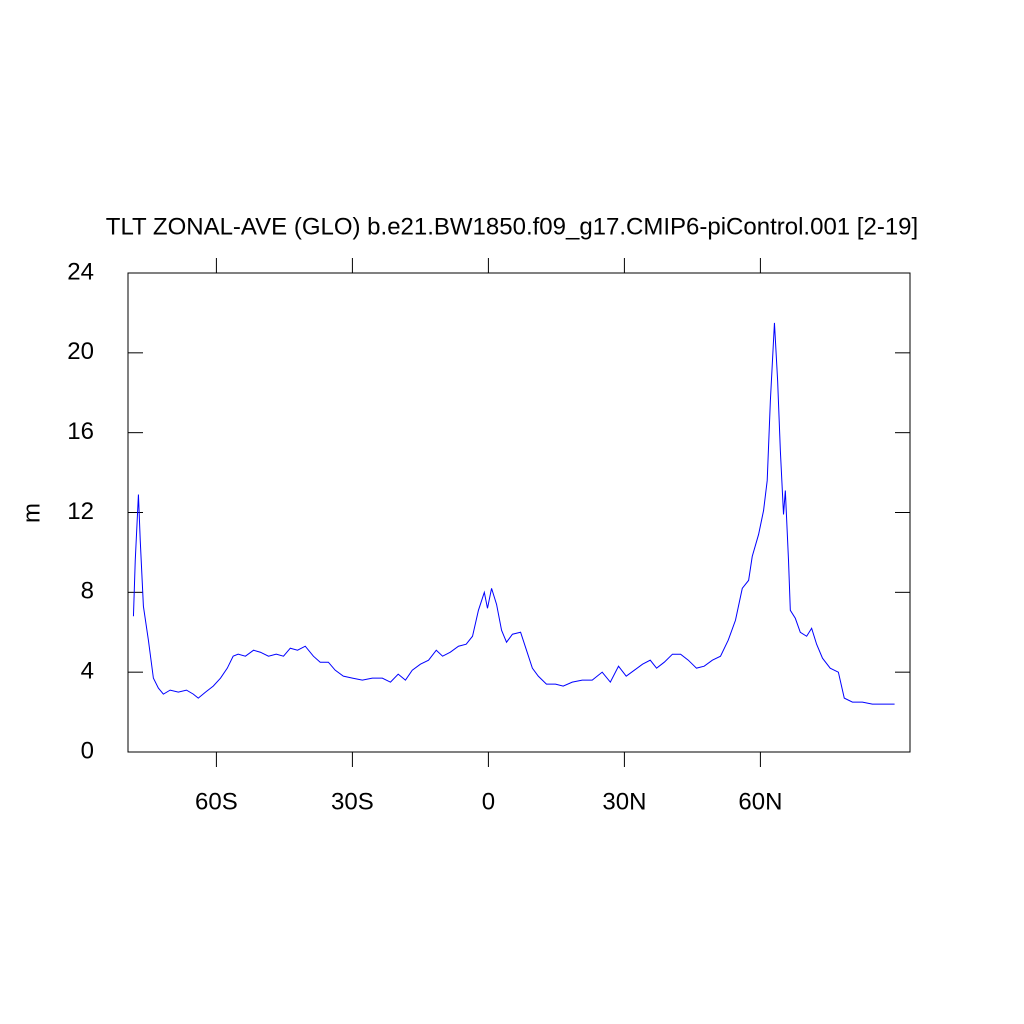 This screenshot has width=1024, height=1024. Describe the element at coordinates (31, 513) in the screenshot. I see `y-axis-label: m` at that location.